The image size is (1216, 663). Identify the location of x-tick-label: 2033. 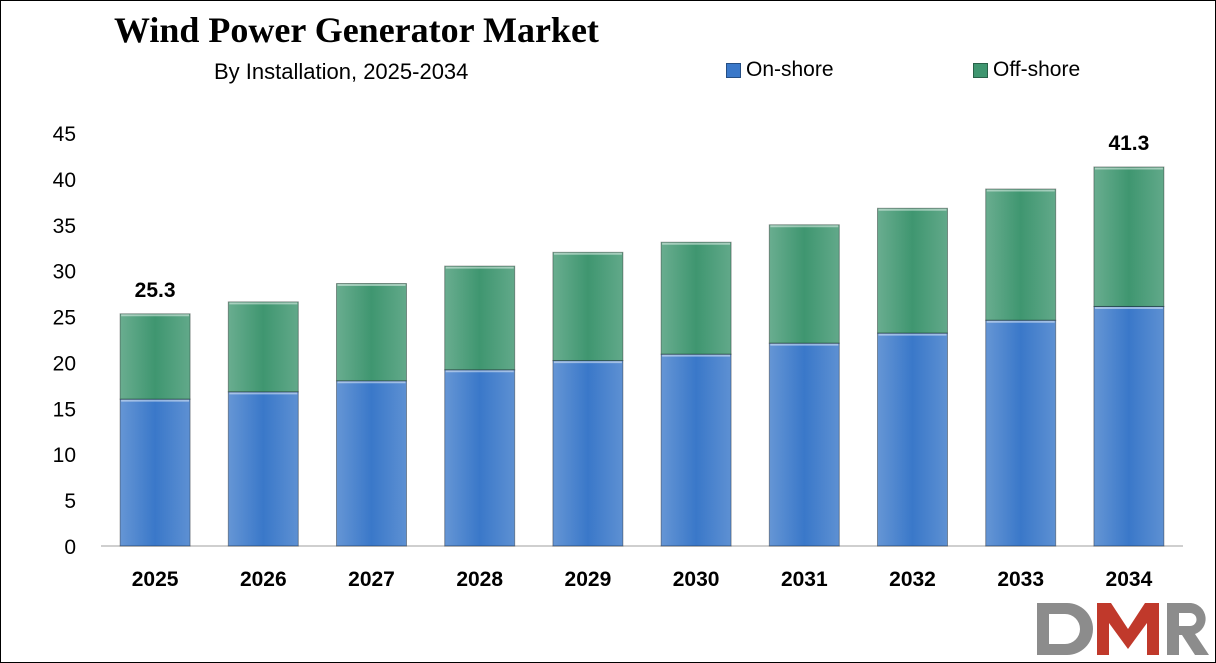
(1020, 579).